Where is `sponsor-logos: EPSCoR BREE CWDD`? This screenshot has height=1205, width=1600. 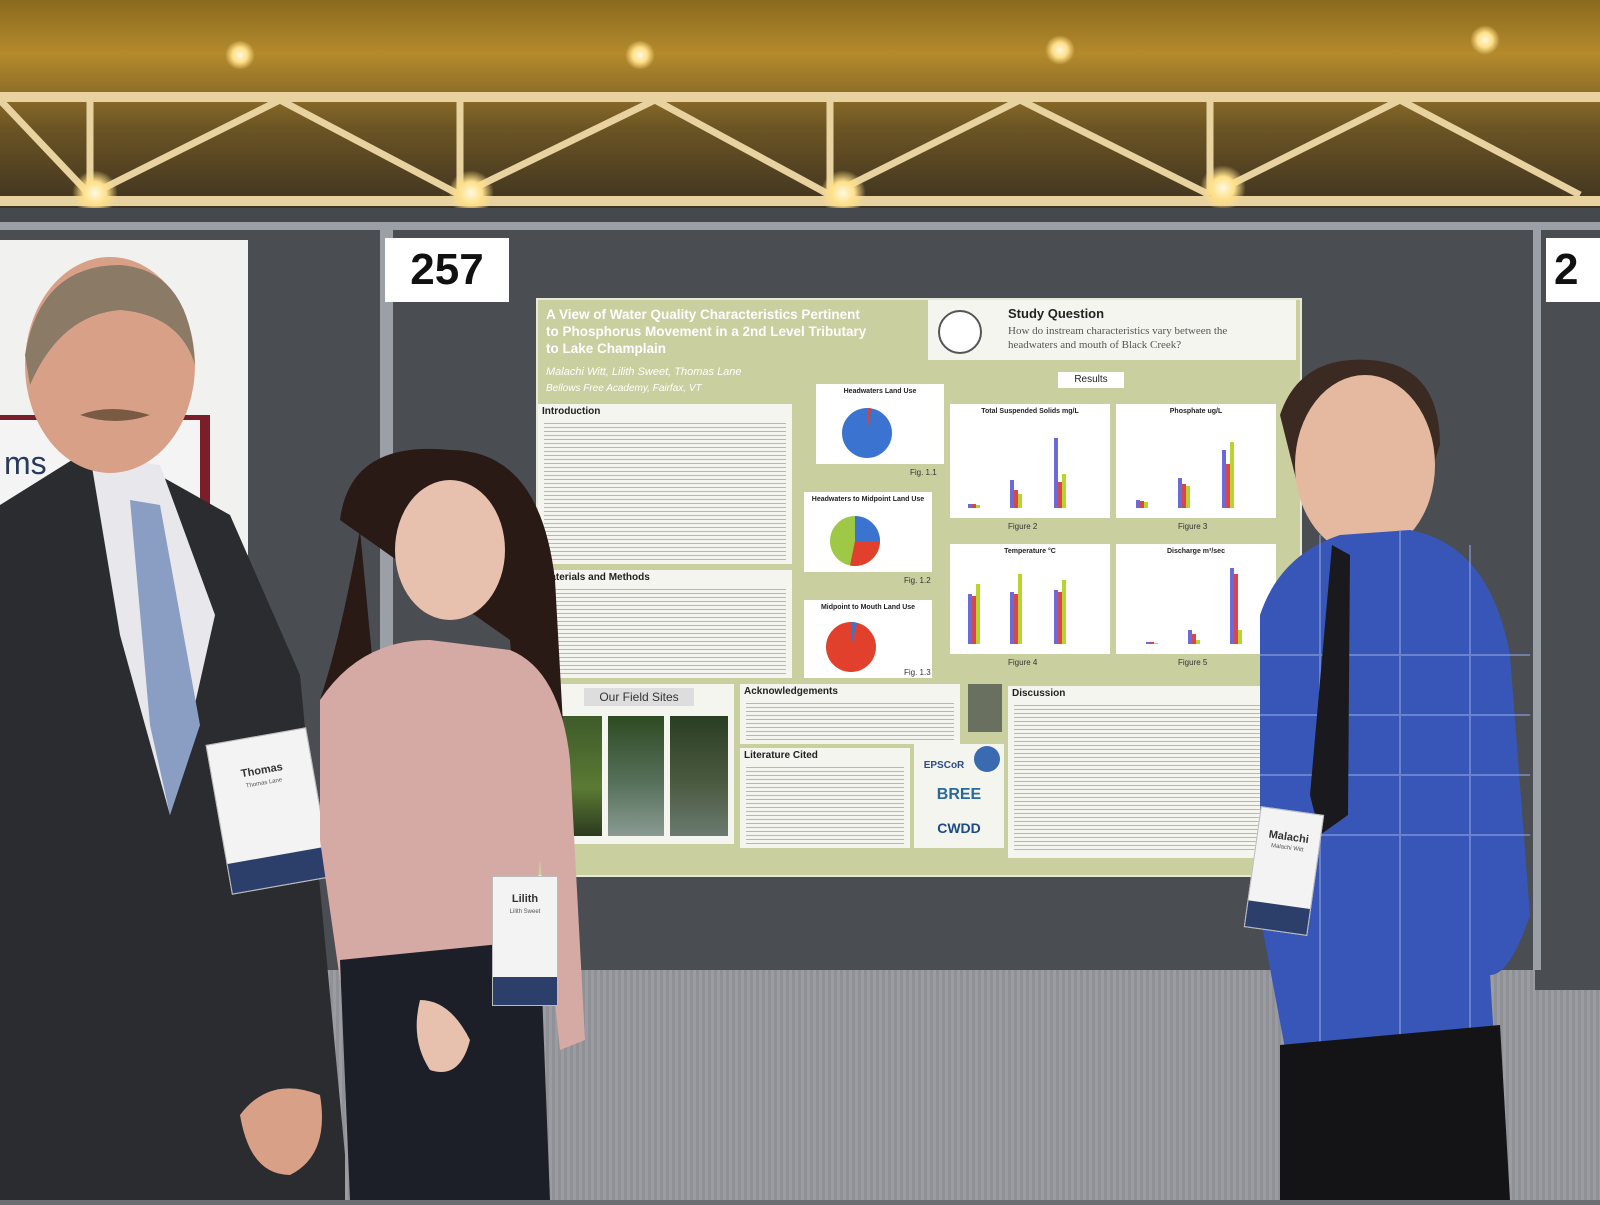
sponsor-logos: EPSCoR BREE CWDD is located at coordinates (959, 796).